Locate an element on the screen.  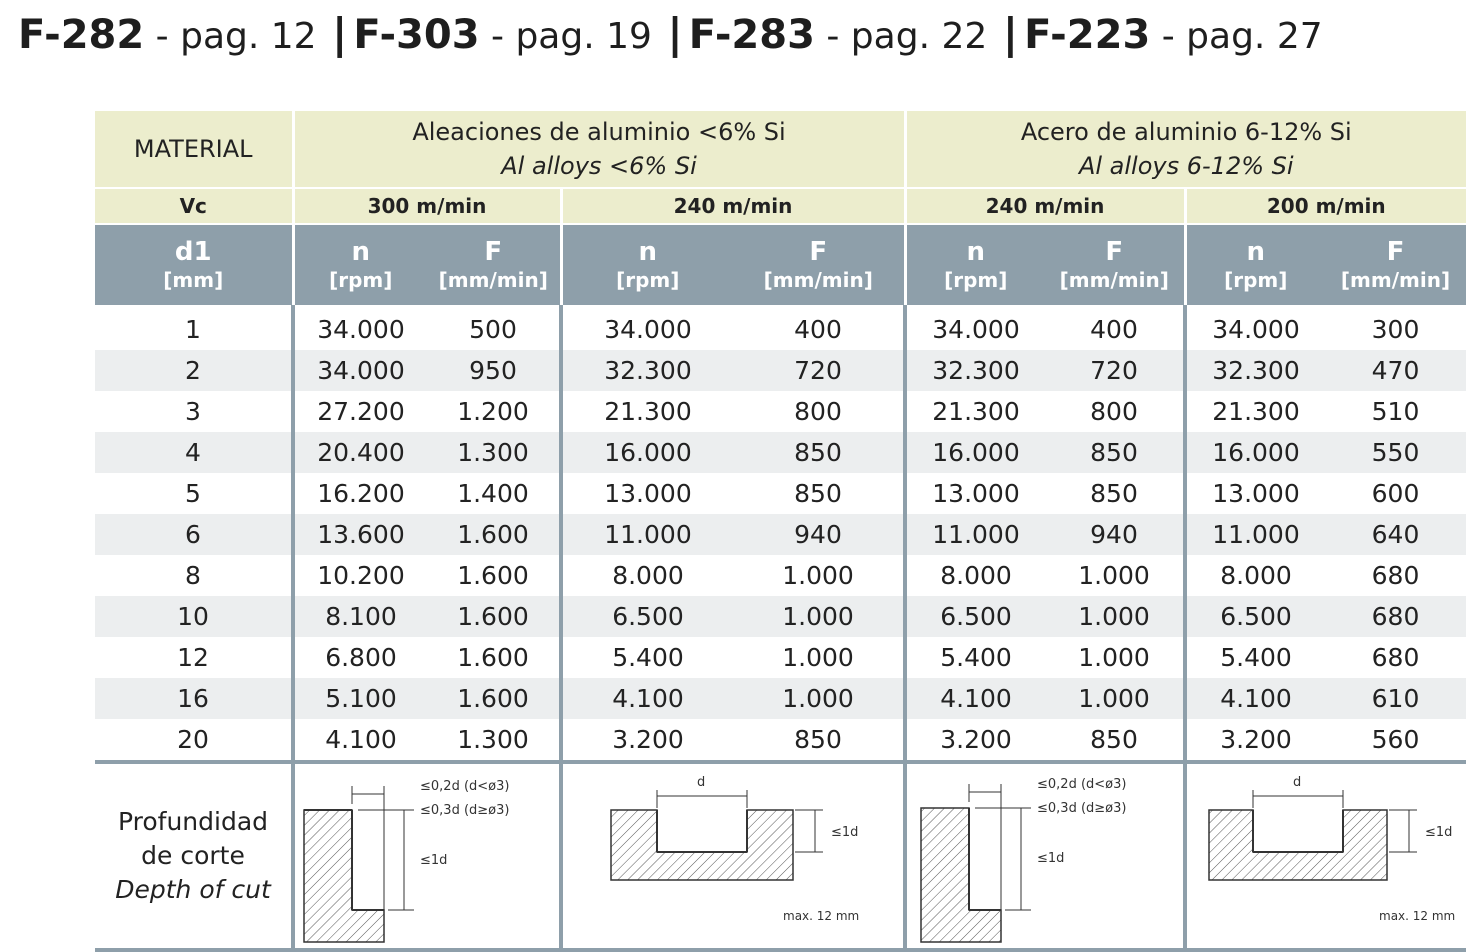
rpm-cell: 13.000 is located at coordinates (974, 493).